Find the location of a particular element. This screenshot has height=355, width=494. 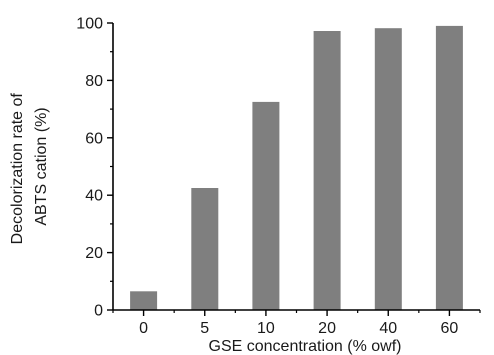

x-tick-label-60: 60 is located at coordinates (450, 328).